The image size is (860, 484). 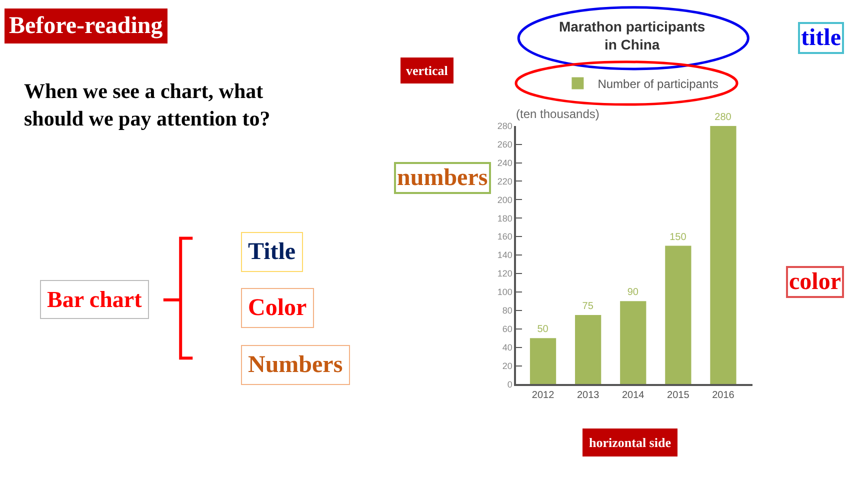 I want to click on y-tick-label: 160, so click(x=504, y=237).